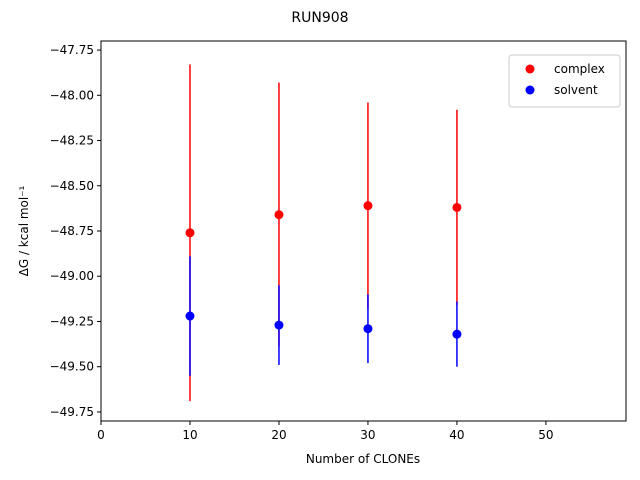 The image size is (640, 480). I want to click on solvent-legend-label: solvent, so click(576, 90).